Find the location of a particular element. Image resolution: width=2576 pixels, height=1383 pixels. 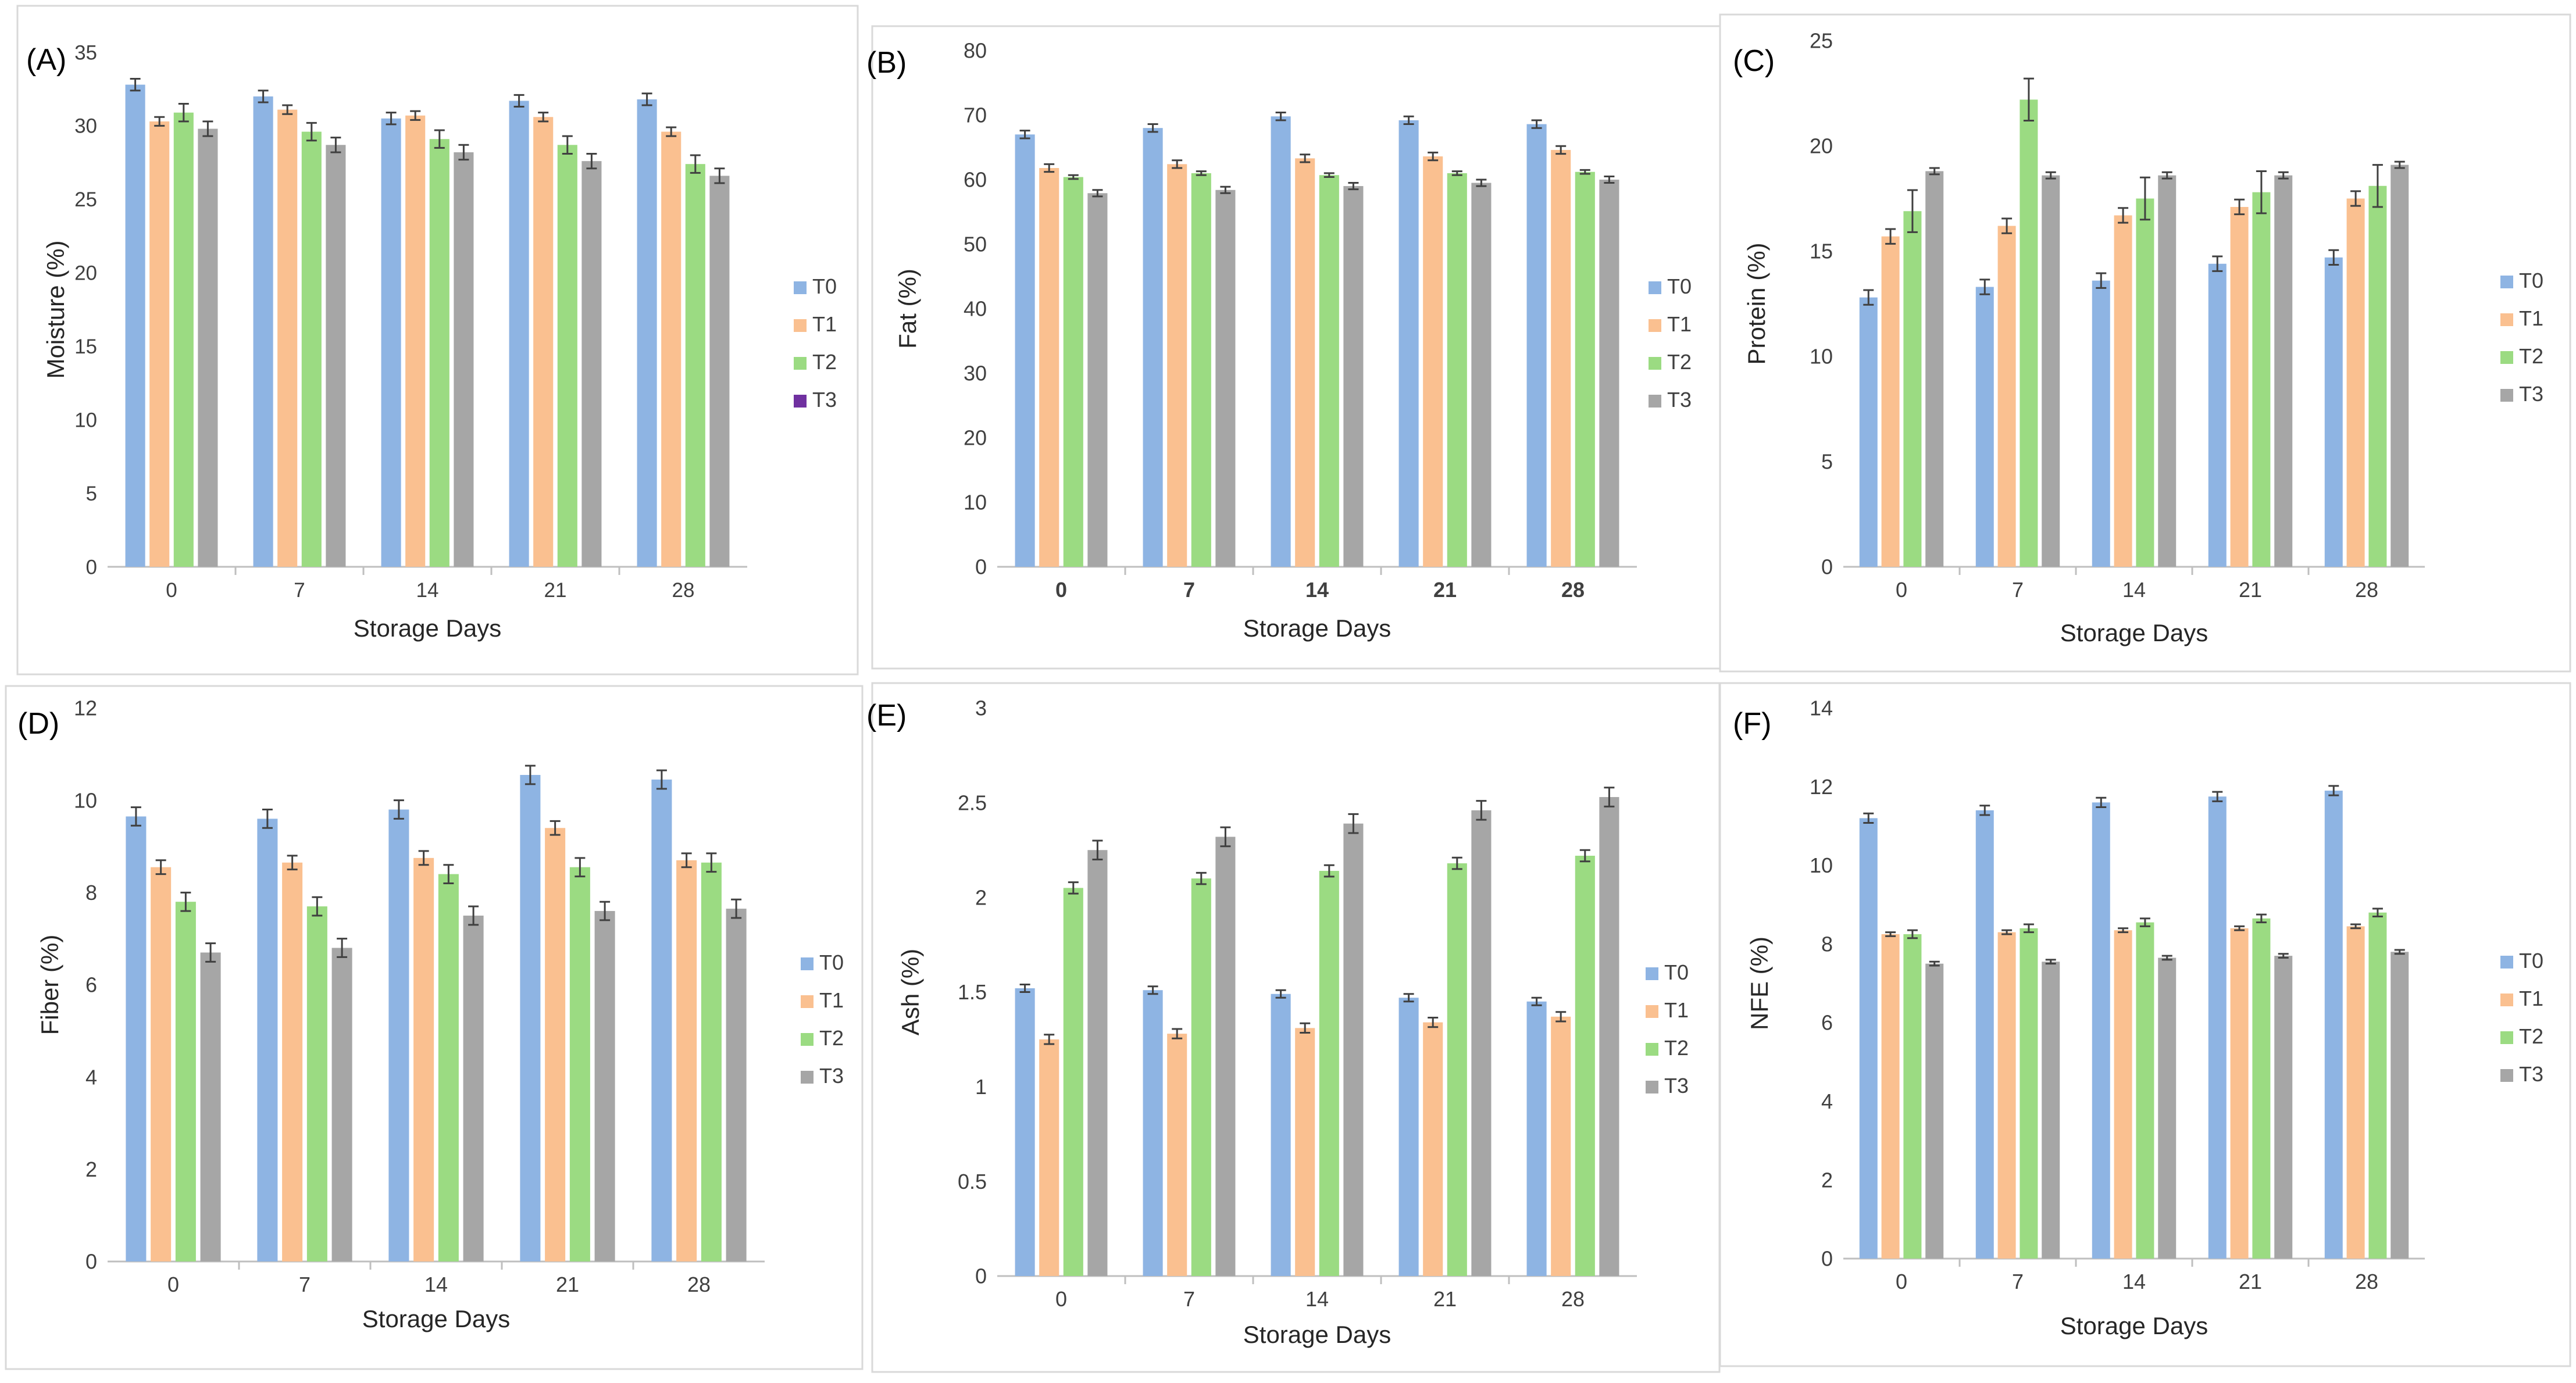

y-tick-label: 6 is located at coordinates (91, 985).